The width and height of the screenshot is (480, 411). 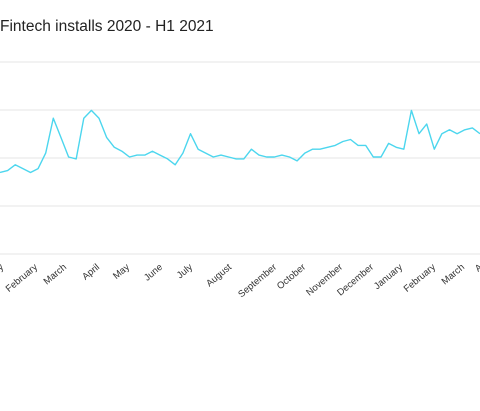 I want to click on x-tick-label: September, so click(x=257, y=281).